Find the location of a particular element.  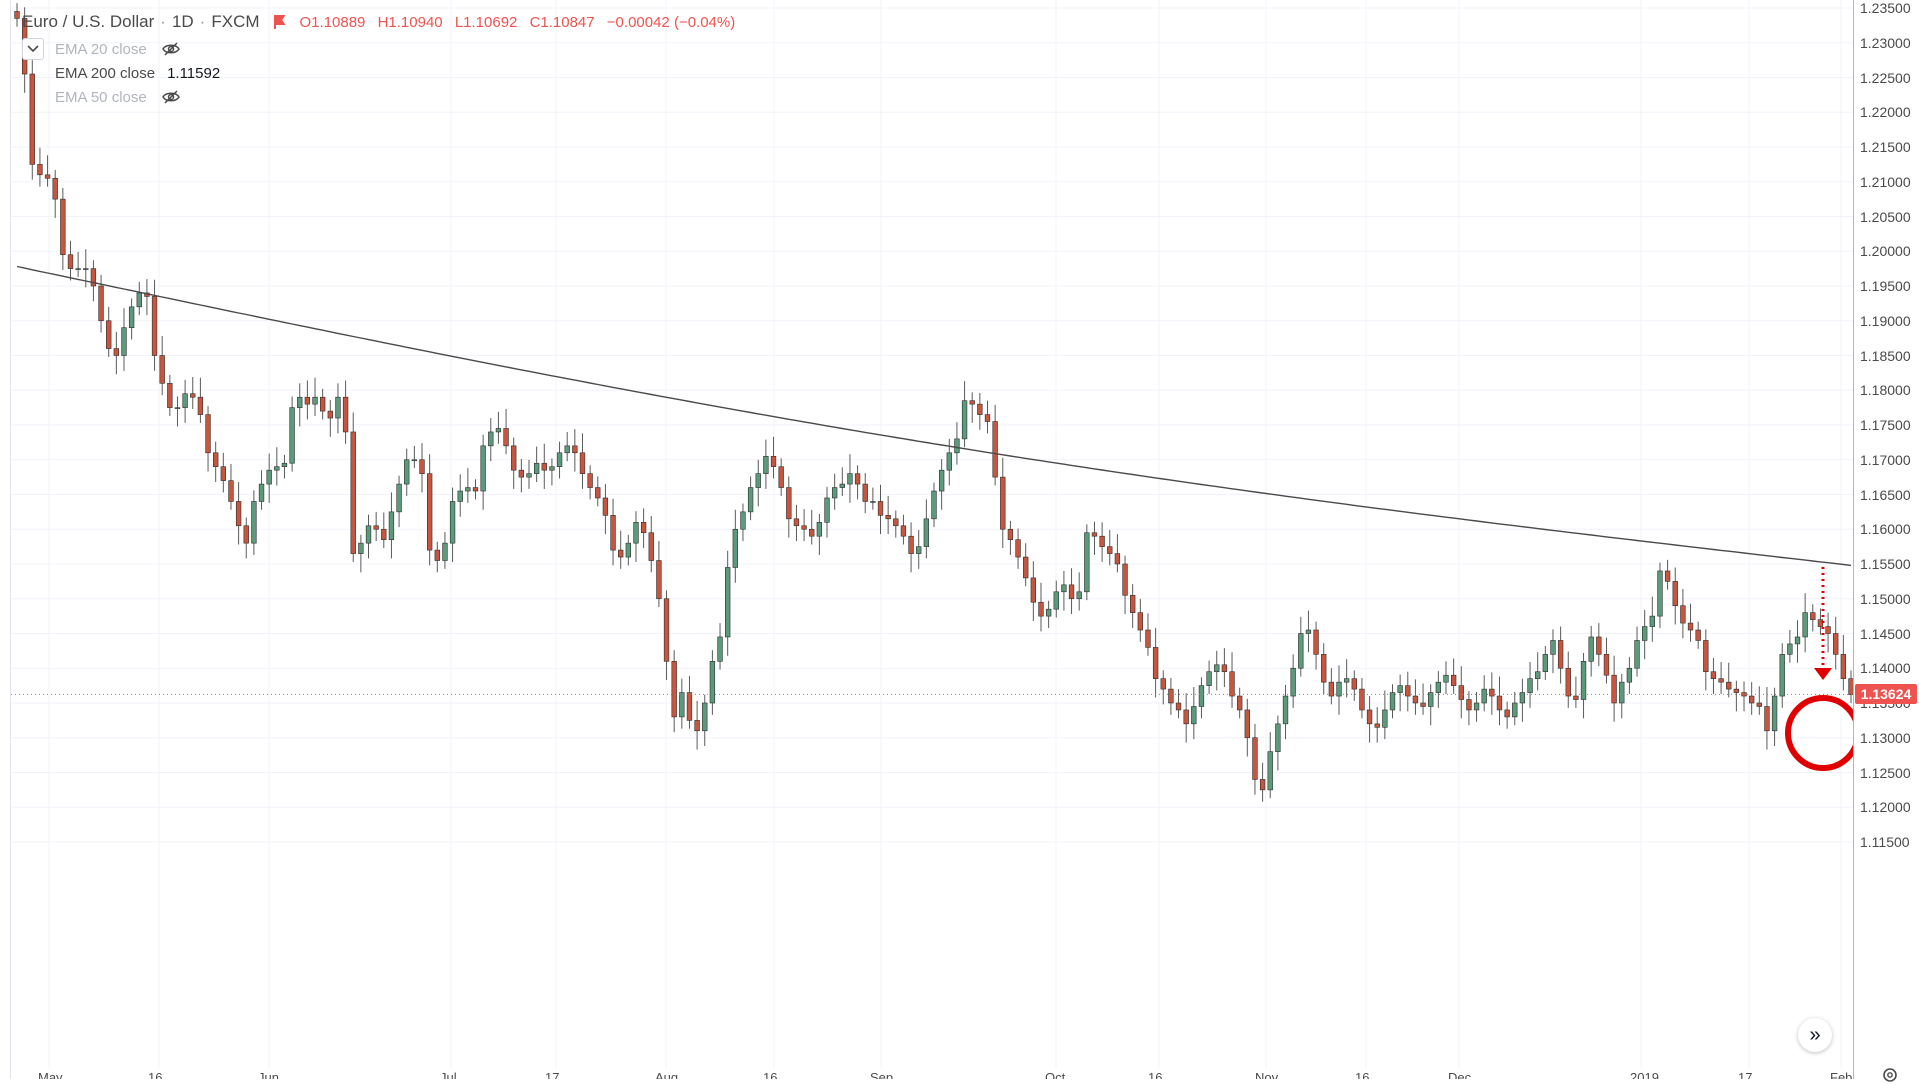

symbol-name: Euro / U.S. Dollar is located at coordinates (88, 21).